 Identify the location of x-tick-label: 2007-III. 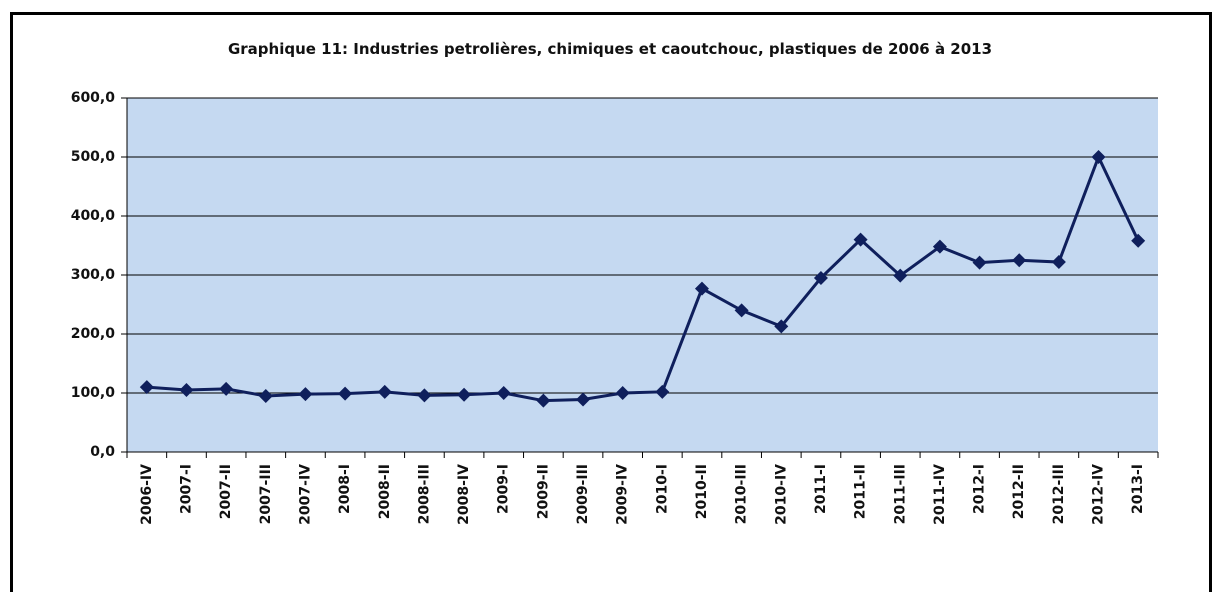
(266, 494).